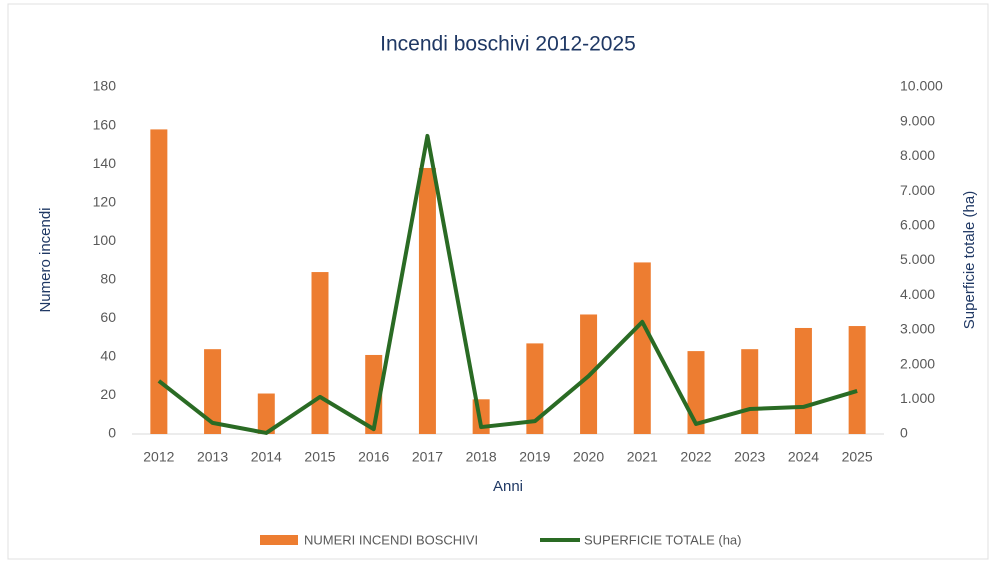  I want to click on y2-tick-label: 8.000, so click(917, 155).